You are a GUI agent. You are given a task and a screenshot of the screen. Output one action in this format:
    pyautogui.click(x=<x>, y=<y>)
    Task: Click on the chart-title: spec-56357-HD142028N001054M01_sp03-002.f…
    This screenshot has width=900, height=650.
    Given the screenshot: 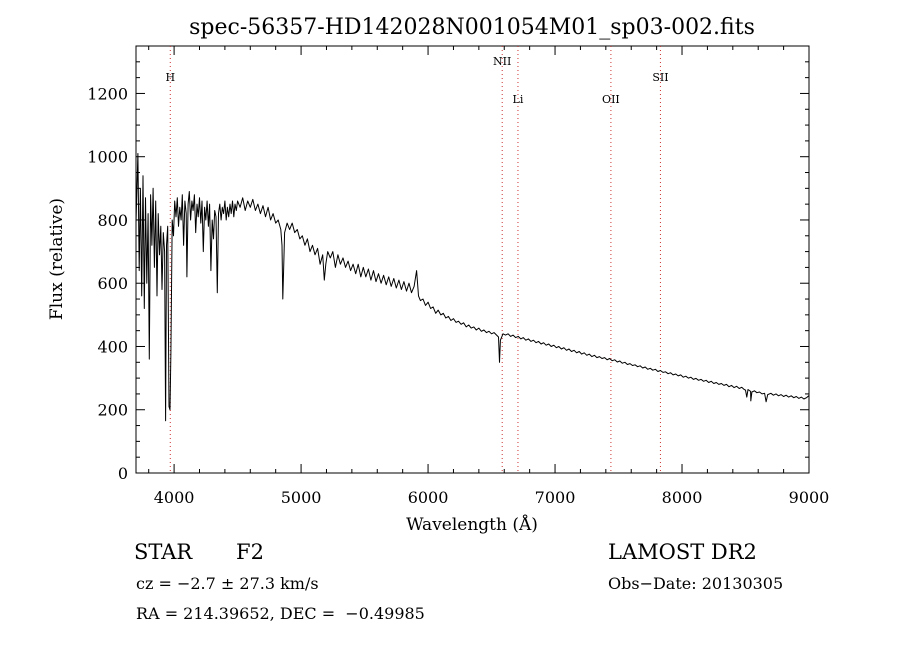 What is the action you would take?
    pyautogui.click(x=472, y=27)
    